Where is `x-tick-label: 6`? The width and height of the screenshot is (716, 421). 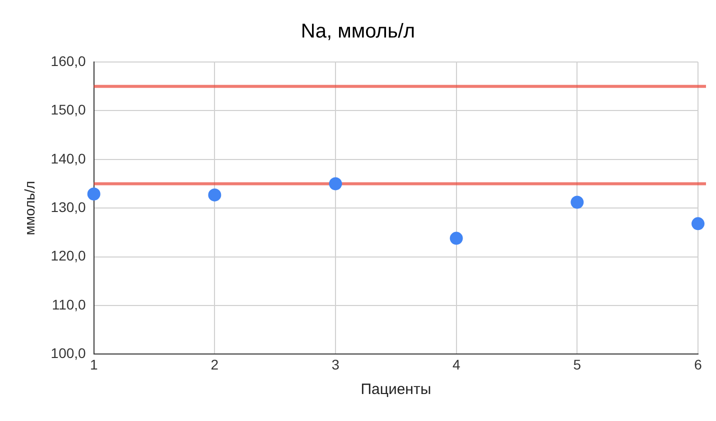
x-tick-label: 6 is located at coordinates (698, 364).